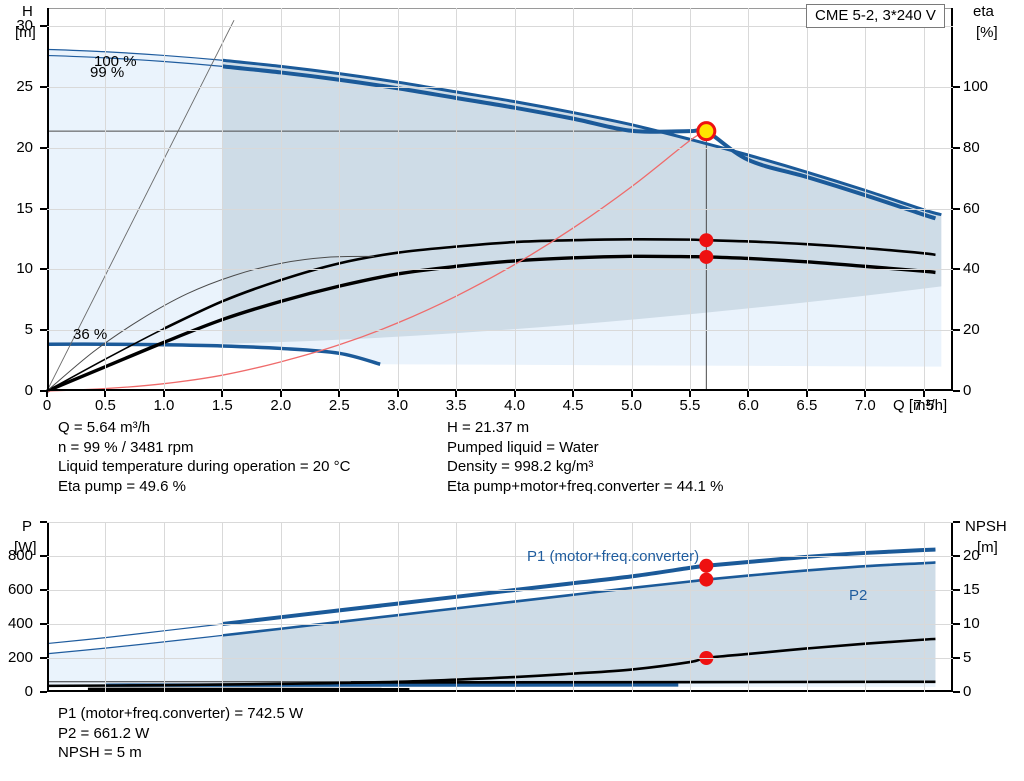  I want to click on eta-total-duty-marker, so click(706, 256).